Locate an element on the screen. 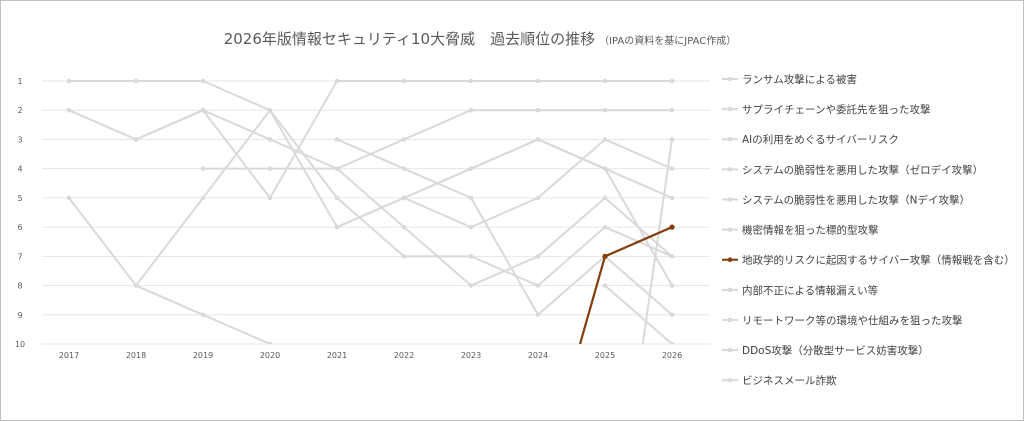 The height and width of the screenshot is (421, 1024). chart-subtitle: （IPAの資料を基にJPAC作成） is located at coordinates (668, 41).